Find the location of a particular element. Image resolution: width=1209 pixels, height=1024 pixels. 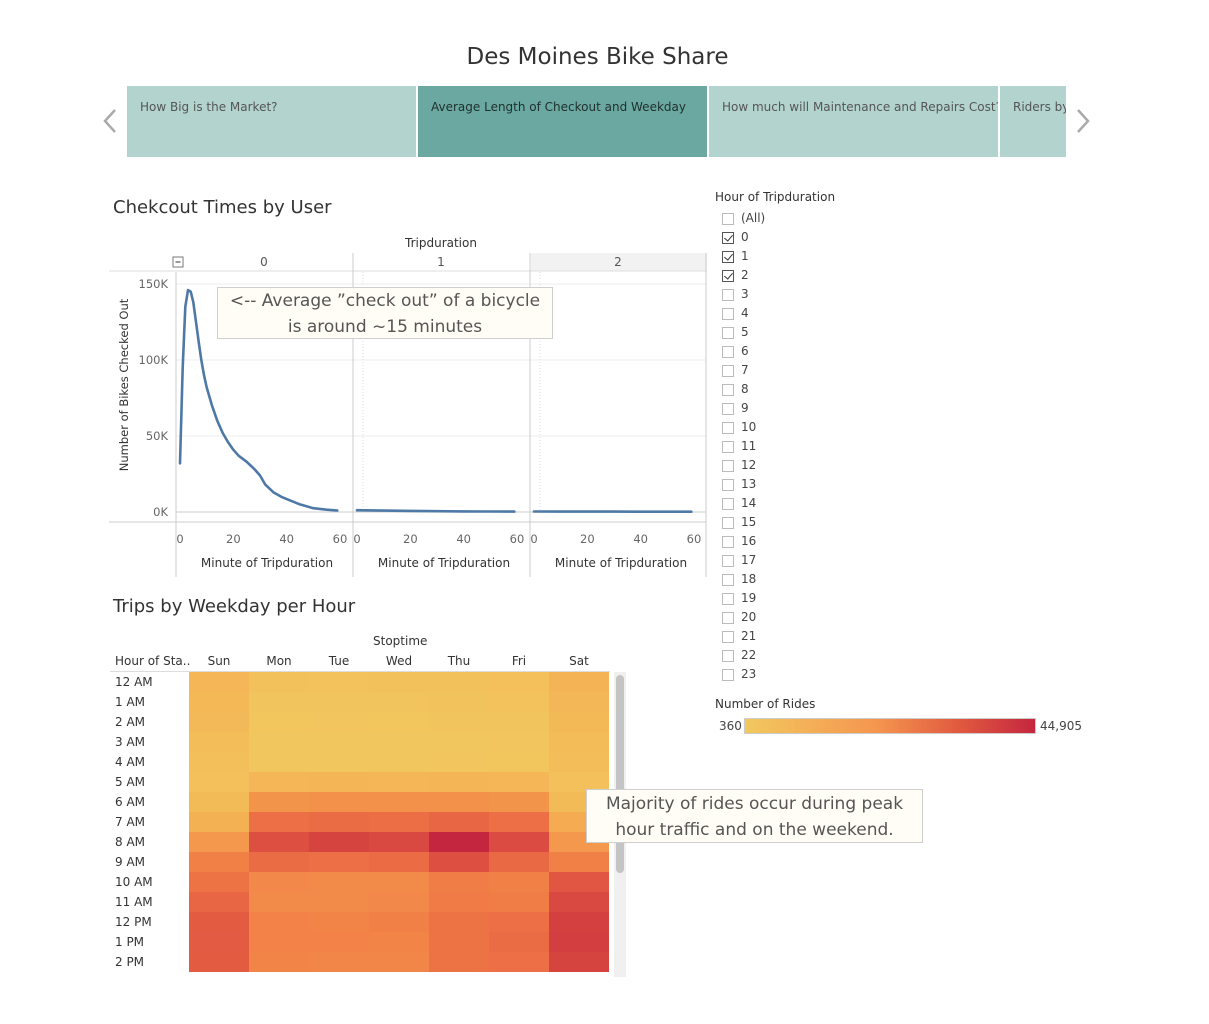

tab-how-big-is-the-market: How Big is the Market? is located at coordinates (271, 121).